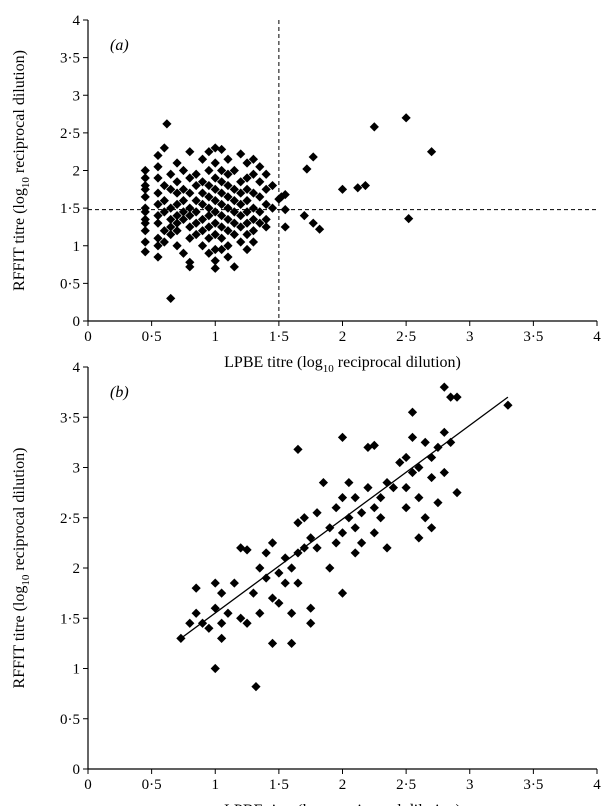 The image size is (606, 806). Describe the element at coordinates (70, 209) in the screenshot. I see `y-tick-label: 1·5` at that location.